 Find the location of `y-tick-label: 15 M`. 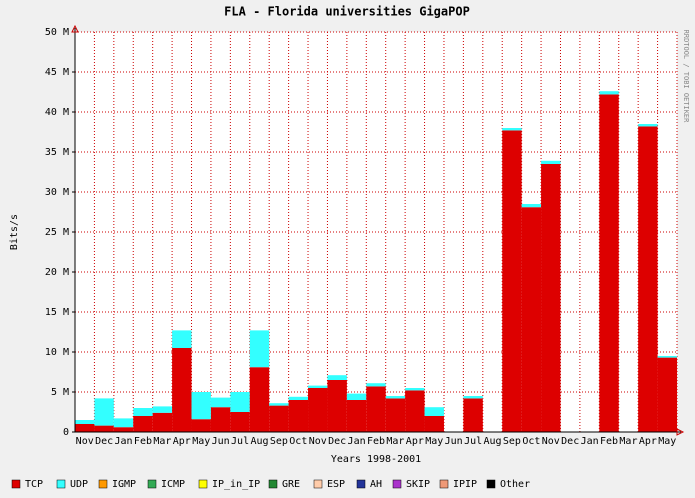

y-tick-label: 15 M is located at coordinates (57, 312).